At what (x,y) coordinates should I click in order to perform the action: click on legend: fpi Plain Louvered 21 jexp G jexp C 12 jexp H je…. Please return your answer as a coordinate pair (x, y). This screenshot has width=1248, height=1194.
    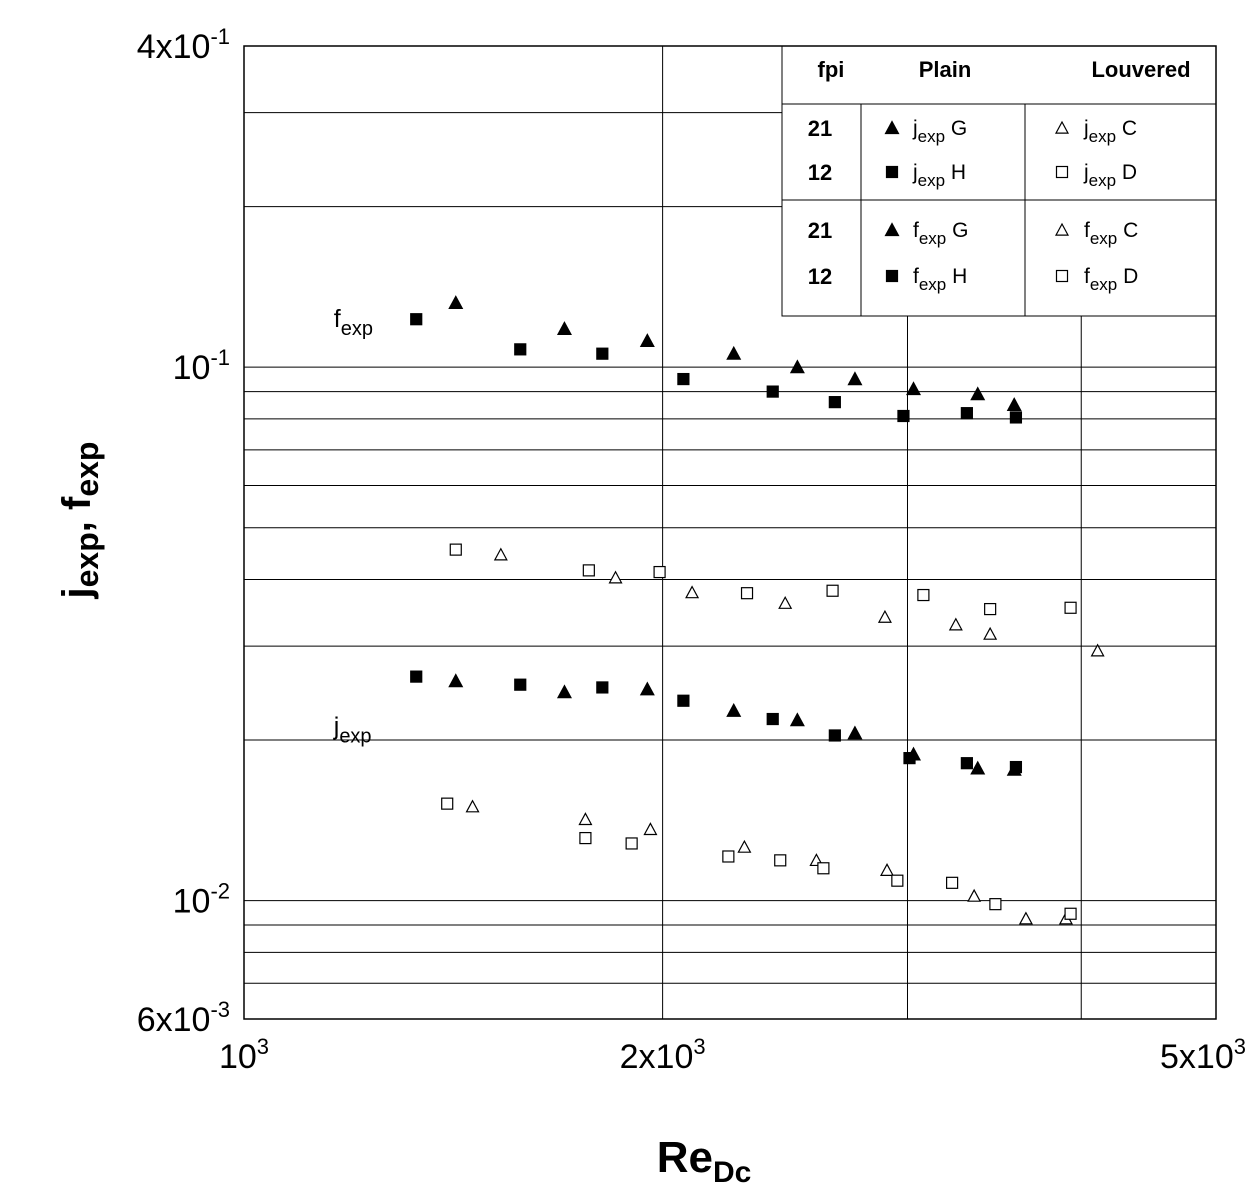
    Looking at the image, I should click on (999, 181).